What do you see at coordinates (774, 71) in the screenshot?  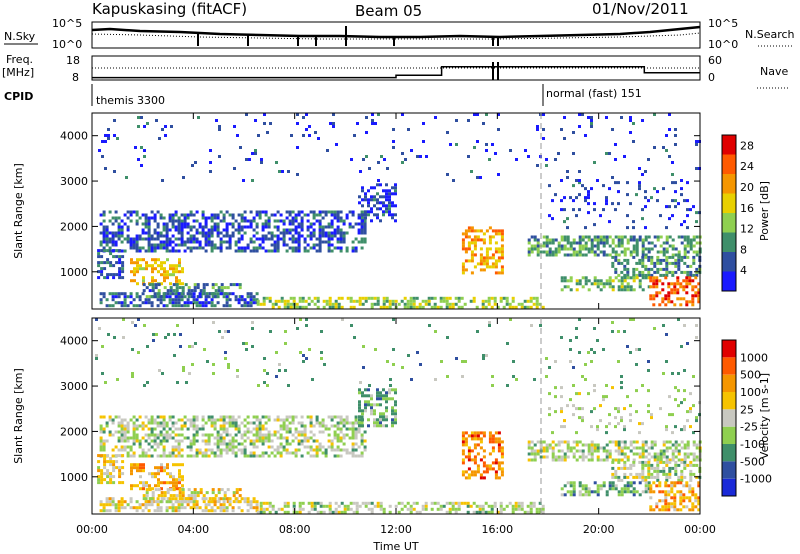 I see `nave-label: Nave` at bounding box center [774, 71].